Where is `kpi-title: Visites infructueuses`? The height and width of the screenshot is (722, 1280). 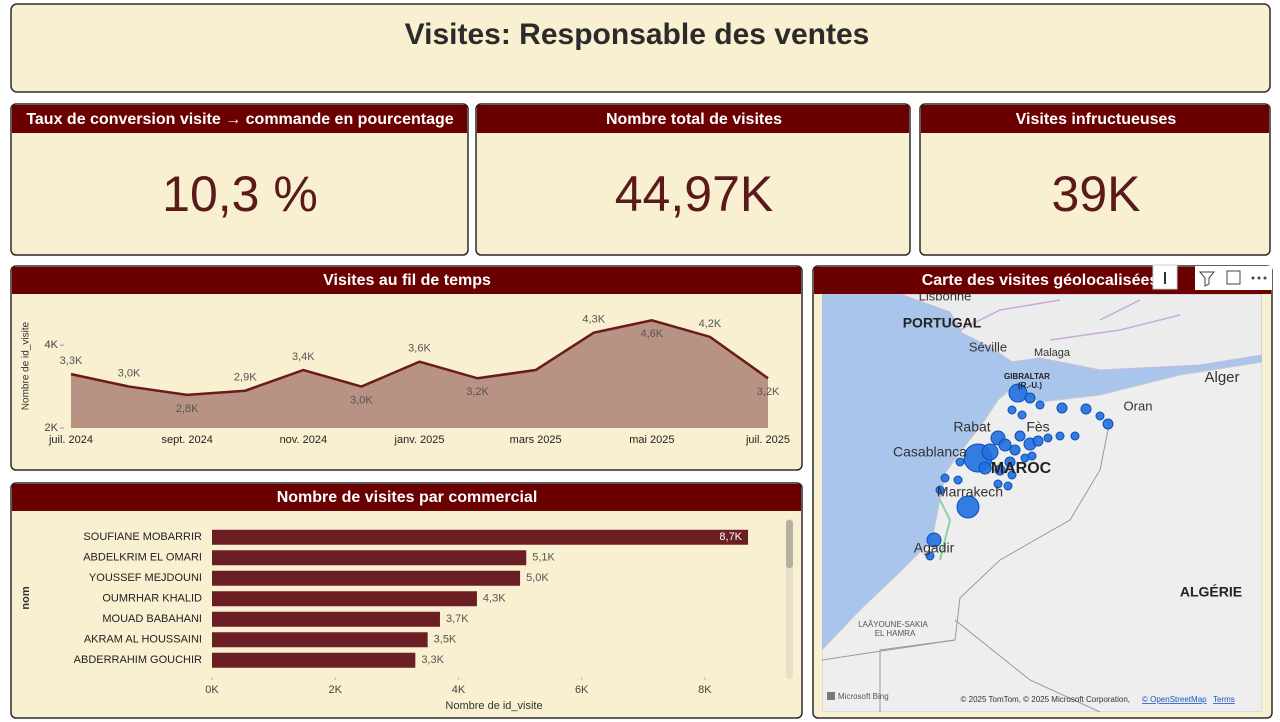 kpi-title: Visites infructueuses is located at coordinates (1096, 119).